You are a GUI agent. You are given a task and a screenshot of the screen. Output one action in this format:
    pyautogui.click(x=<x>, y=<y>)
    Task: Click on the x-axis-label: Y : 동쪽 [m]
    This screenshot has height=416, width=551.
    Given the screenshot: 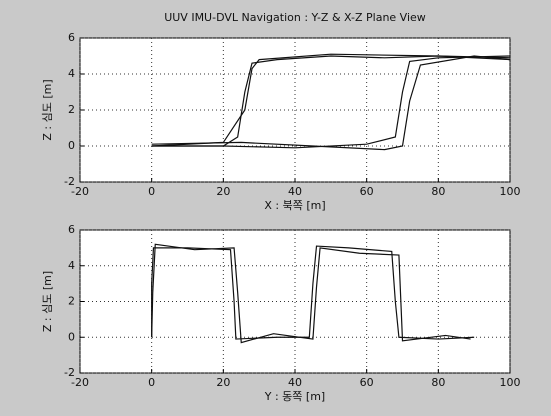 What is the action you would take?
    pyautogui.click(x=294, y=396)
    